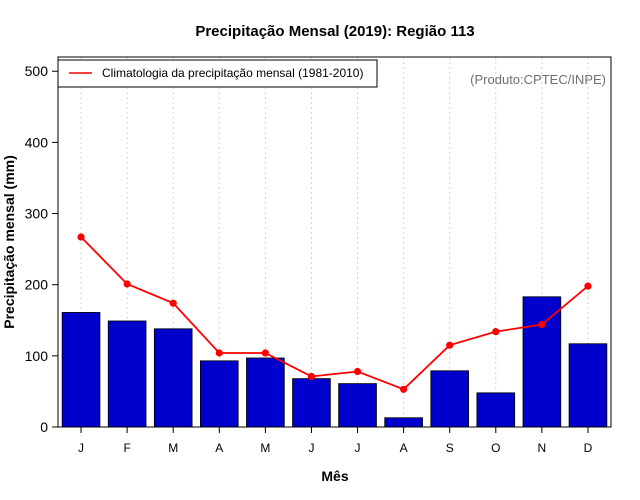 The width and height of the screenshot is (640, 500). Describe the element at coordinates (334, 476) in the screenshot. I see `x-axis-label: Mês` at that location.